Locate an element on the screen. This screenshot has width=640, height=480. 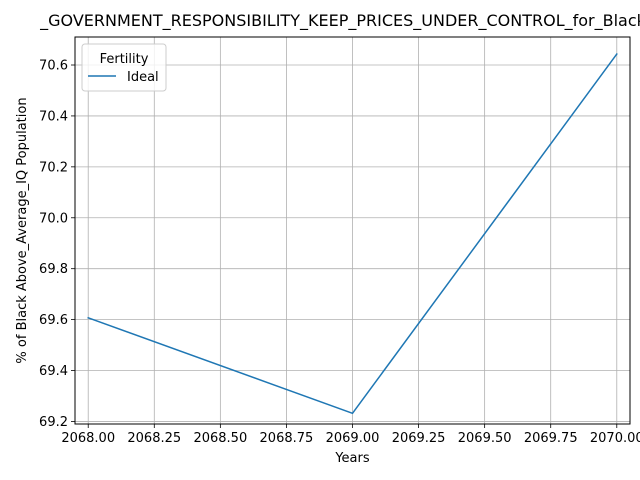
x-tick-label: 2068.75 is located at coordinates (287, 438).